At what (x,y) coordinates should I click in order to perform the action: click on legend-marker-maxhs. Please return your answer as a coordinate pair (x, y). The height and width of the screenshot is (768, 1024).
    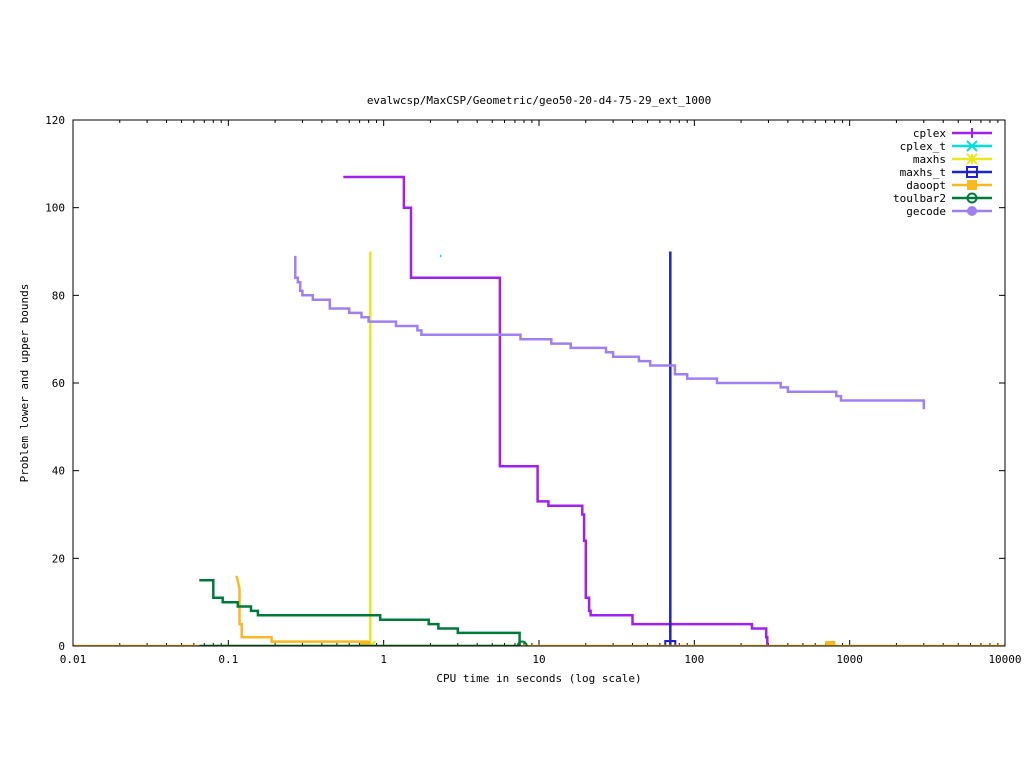
    Looking at the image, I should click on (972, 159).